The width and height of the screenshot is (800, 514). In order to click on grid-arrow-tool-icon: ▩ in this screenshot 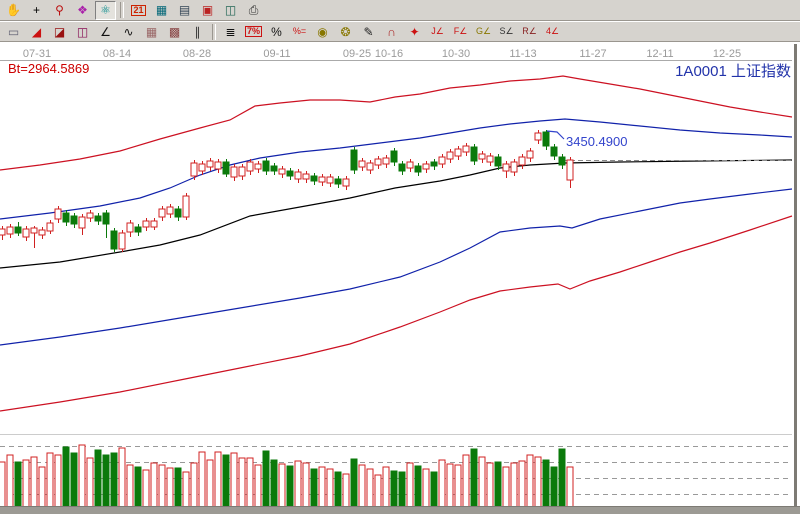, I will do `click(174, 31)`.